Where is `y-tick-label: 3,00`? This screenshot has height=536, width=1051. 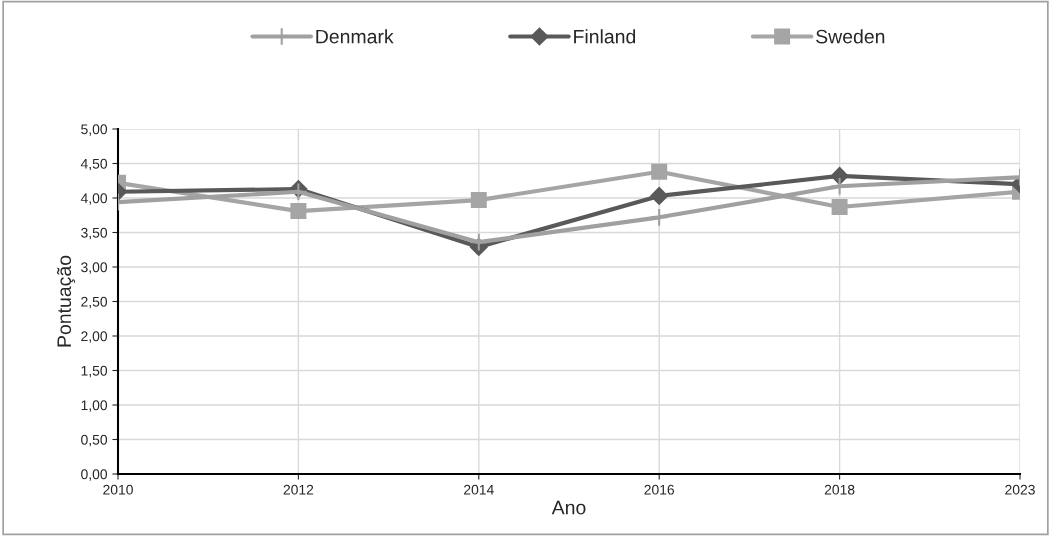
y-tick-label: 3,00 is located at coordinates (94, 268).